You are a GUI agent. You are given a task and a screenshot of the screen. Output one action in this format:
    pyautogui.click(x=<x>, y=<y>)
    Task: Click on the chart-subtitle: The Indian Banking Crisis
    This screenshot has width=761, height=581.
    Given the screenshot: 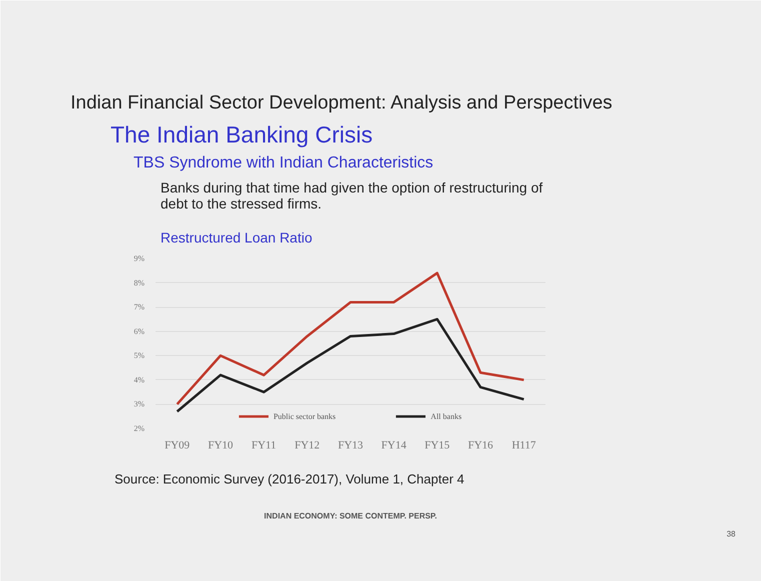 What is the action you would take?
    pyautogui.click(x=241, y=135)
    